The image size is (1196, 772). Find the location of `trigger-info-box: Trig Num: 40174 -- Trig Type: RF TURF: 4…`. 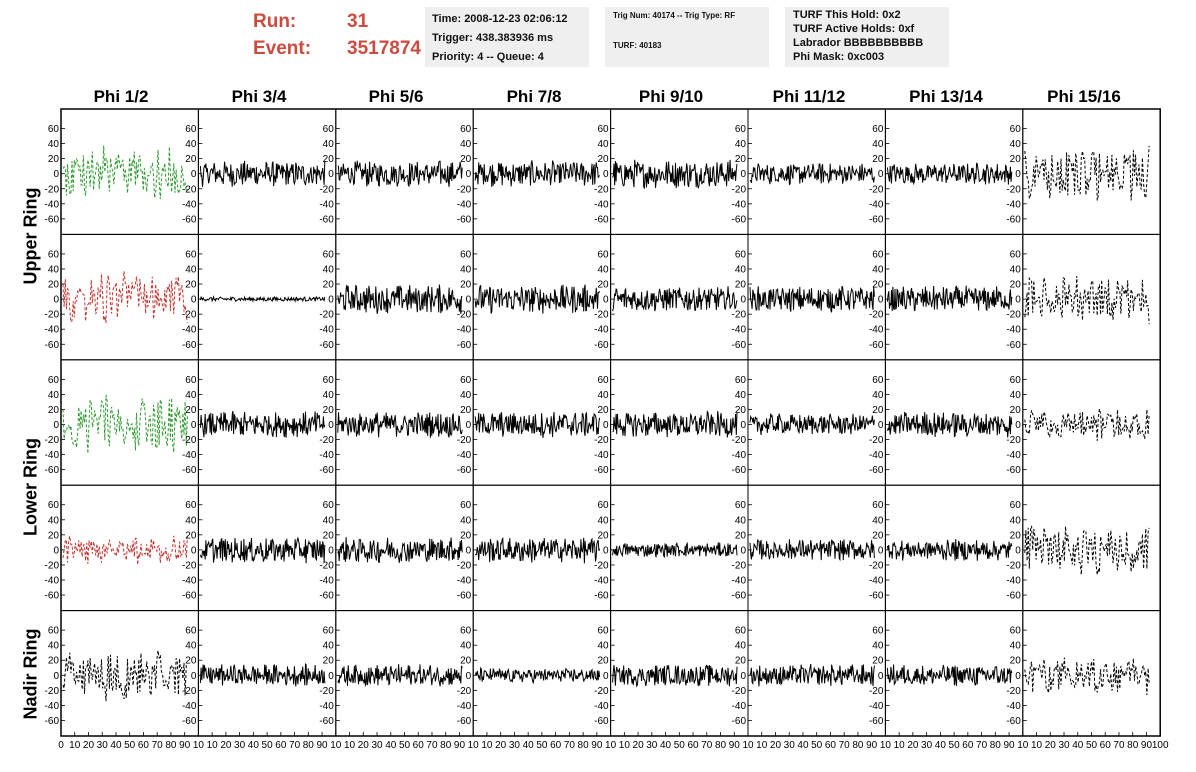

trigger-info-box: Trig Num: 40174 -- Trig Type: RF TURF: 4… is located at coordinates (687, 37).